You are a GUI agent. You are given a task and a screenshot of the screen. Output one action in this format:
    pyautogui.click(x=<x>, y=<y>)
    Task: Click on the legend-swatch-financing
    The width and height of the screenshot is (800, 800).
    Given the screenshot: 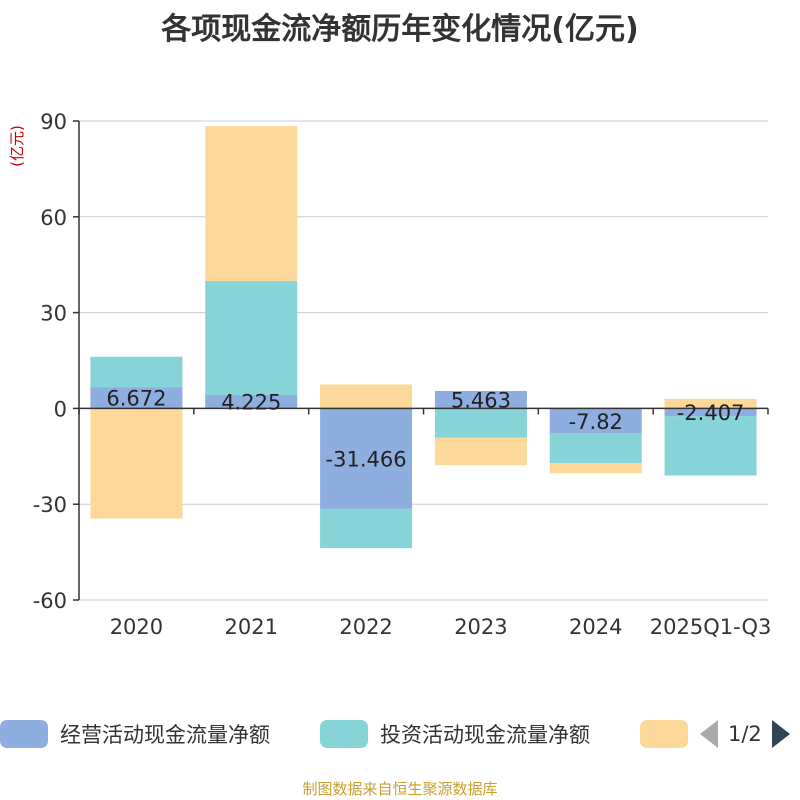 What is the action you would take?
    pyautogui.click(x=664, y=734)
    